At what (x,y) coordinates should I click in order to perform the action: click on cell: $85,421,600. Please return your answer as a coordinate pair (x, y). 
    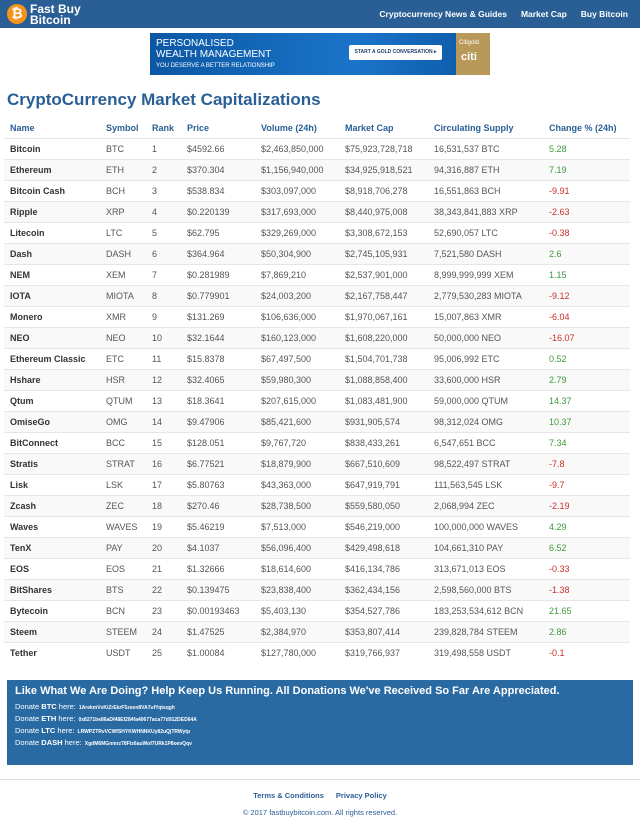
    Looking at the image, I should click on (297, 422).